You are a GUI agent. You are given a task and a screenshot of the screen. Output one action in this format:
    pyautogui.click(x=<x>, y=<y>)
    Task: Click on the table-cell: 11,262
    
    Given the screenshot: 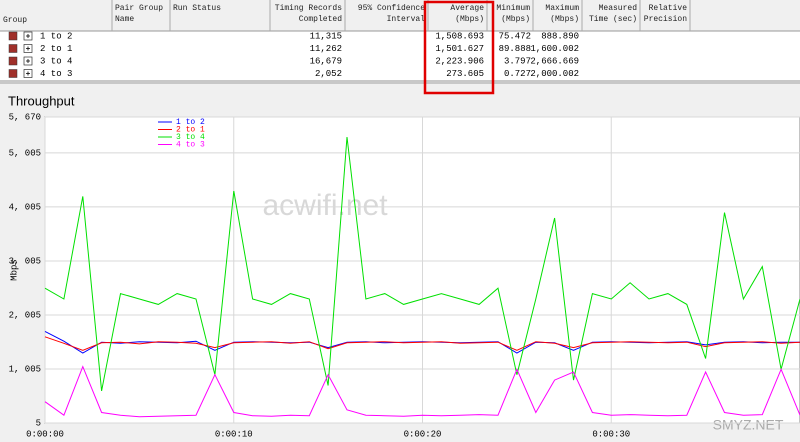 What is the action you would take?
    pyautogui.click(x=326, y=49)
    